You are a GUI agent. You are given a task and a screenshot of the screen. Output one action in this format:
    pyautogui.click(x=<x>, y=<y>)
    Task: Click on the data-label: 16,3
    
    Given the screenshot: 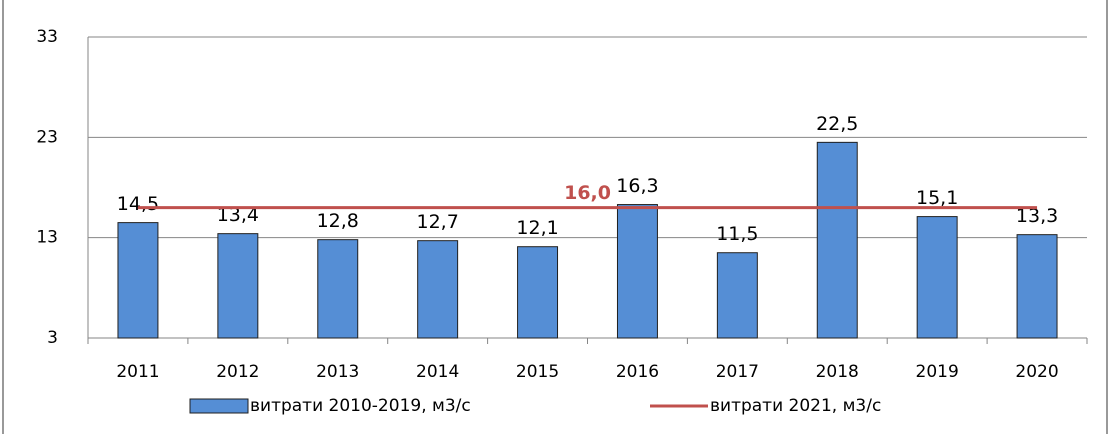 What is the action you would take?
    pyautogui.click(x=637, y=186)
    